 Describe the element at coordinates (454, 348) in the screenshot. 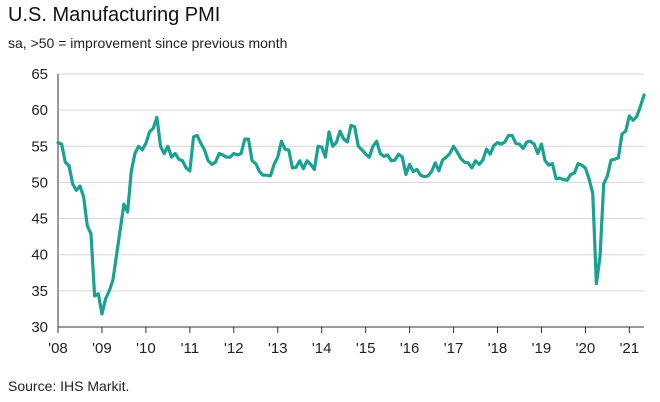

I see `x-tick-label: '17` at that location.